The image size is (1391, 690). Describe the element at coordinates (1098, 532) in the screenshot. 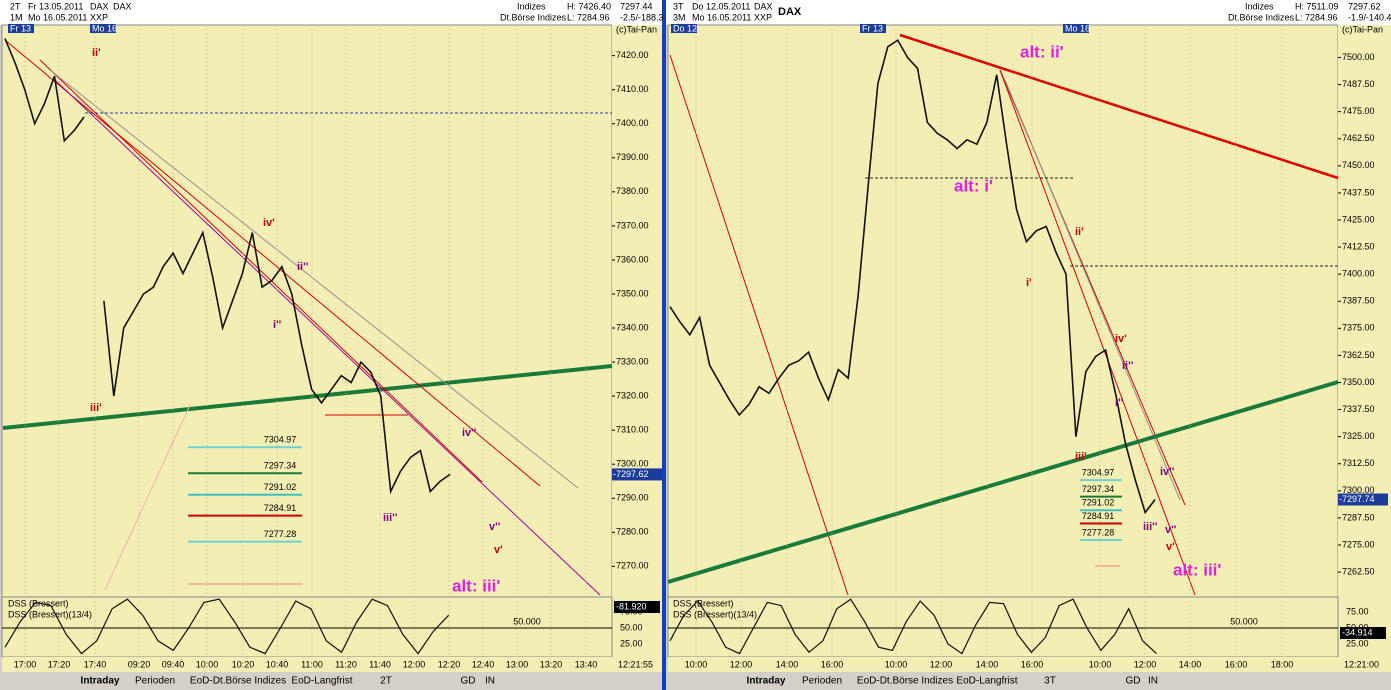

I see `level-label: 7277.28` at that location.